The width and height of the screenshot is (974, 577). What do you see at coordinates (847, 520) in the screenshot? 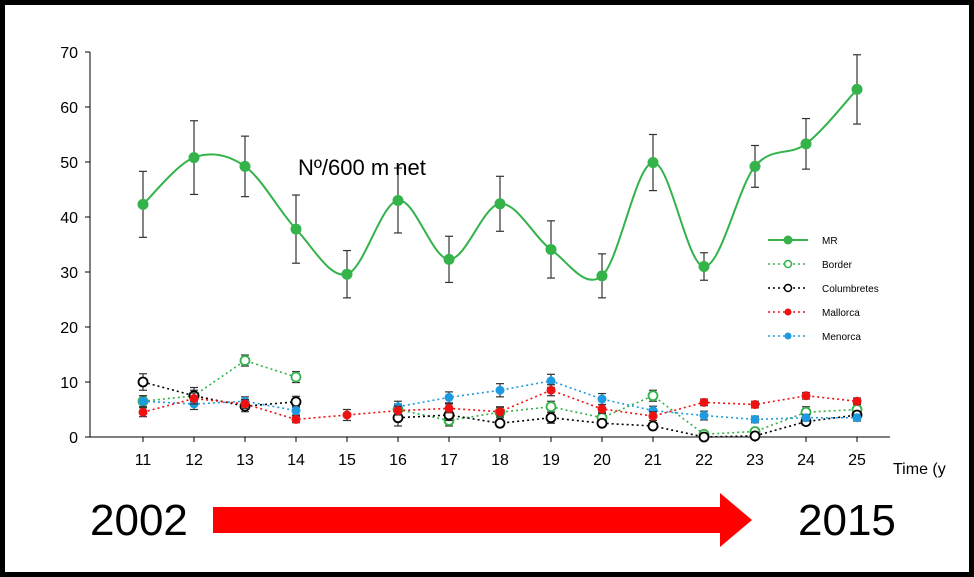
I see `timeline-end-year: 2015` at bounding box center [847, 520].